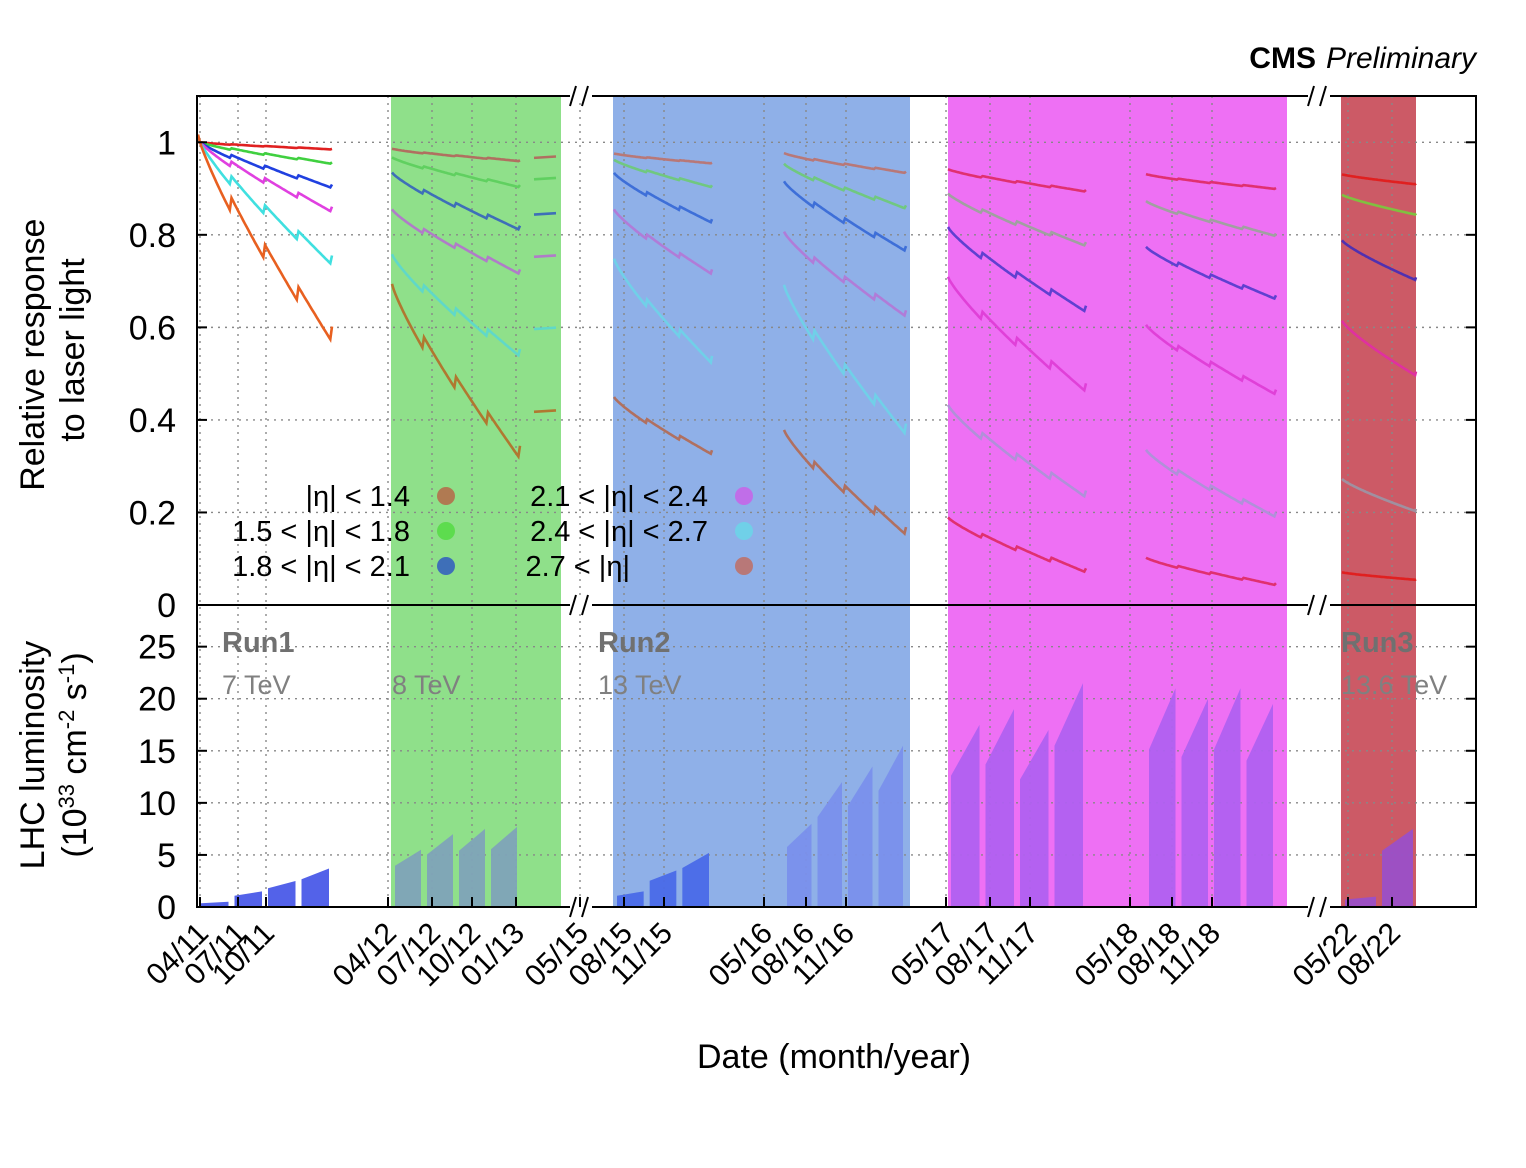 The height and width of the screenshot is (1168, 1526). Describe the element at coordinates (166, 606) in the screenshot. I see `top-ytick-label-0: 0` at that location.